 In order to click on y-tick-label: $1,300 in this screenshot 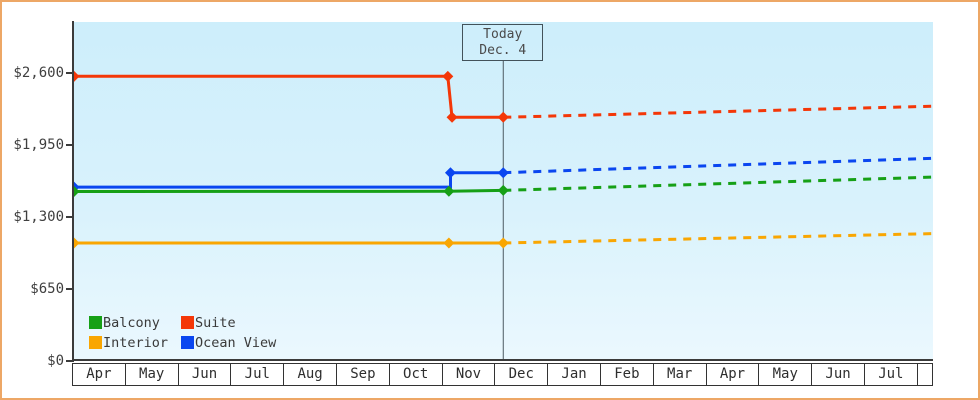, I will do `click(38, 217)`.